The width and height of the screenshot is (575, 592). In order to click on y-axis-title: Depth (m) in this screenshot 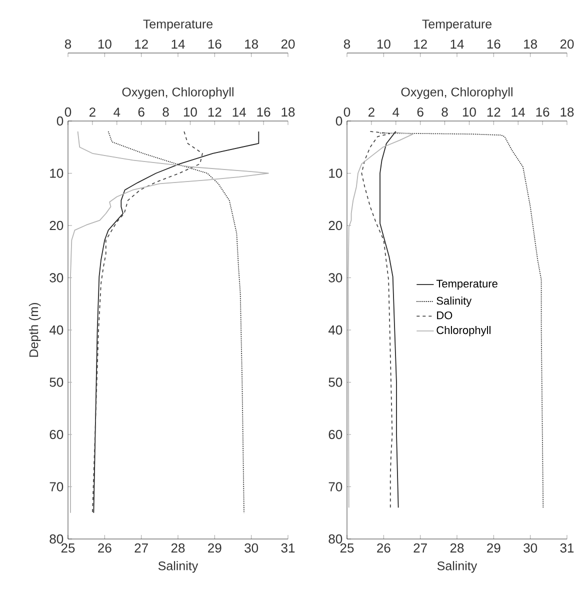, I will do `click(34, 330)`.